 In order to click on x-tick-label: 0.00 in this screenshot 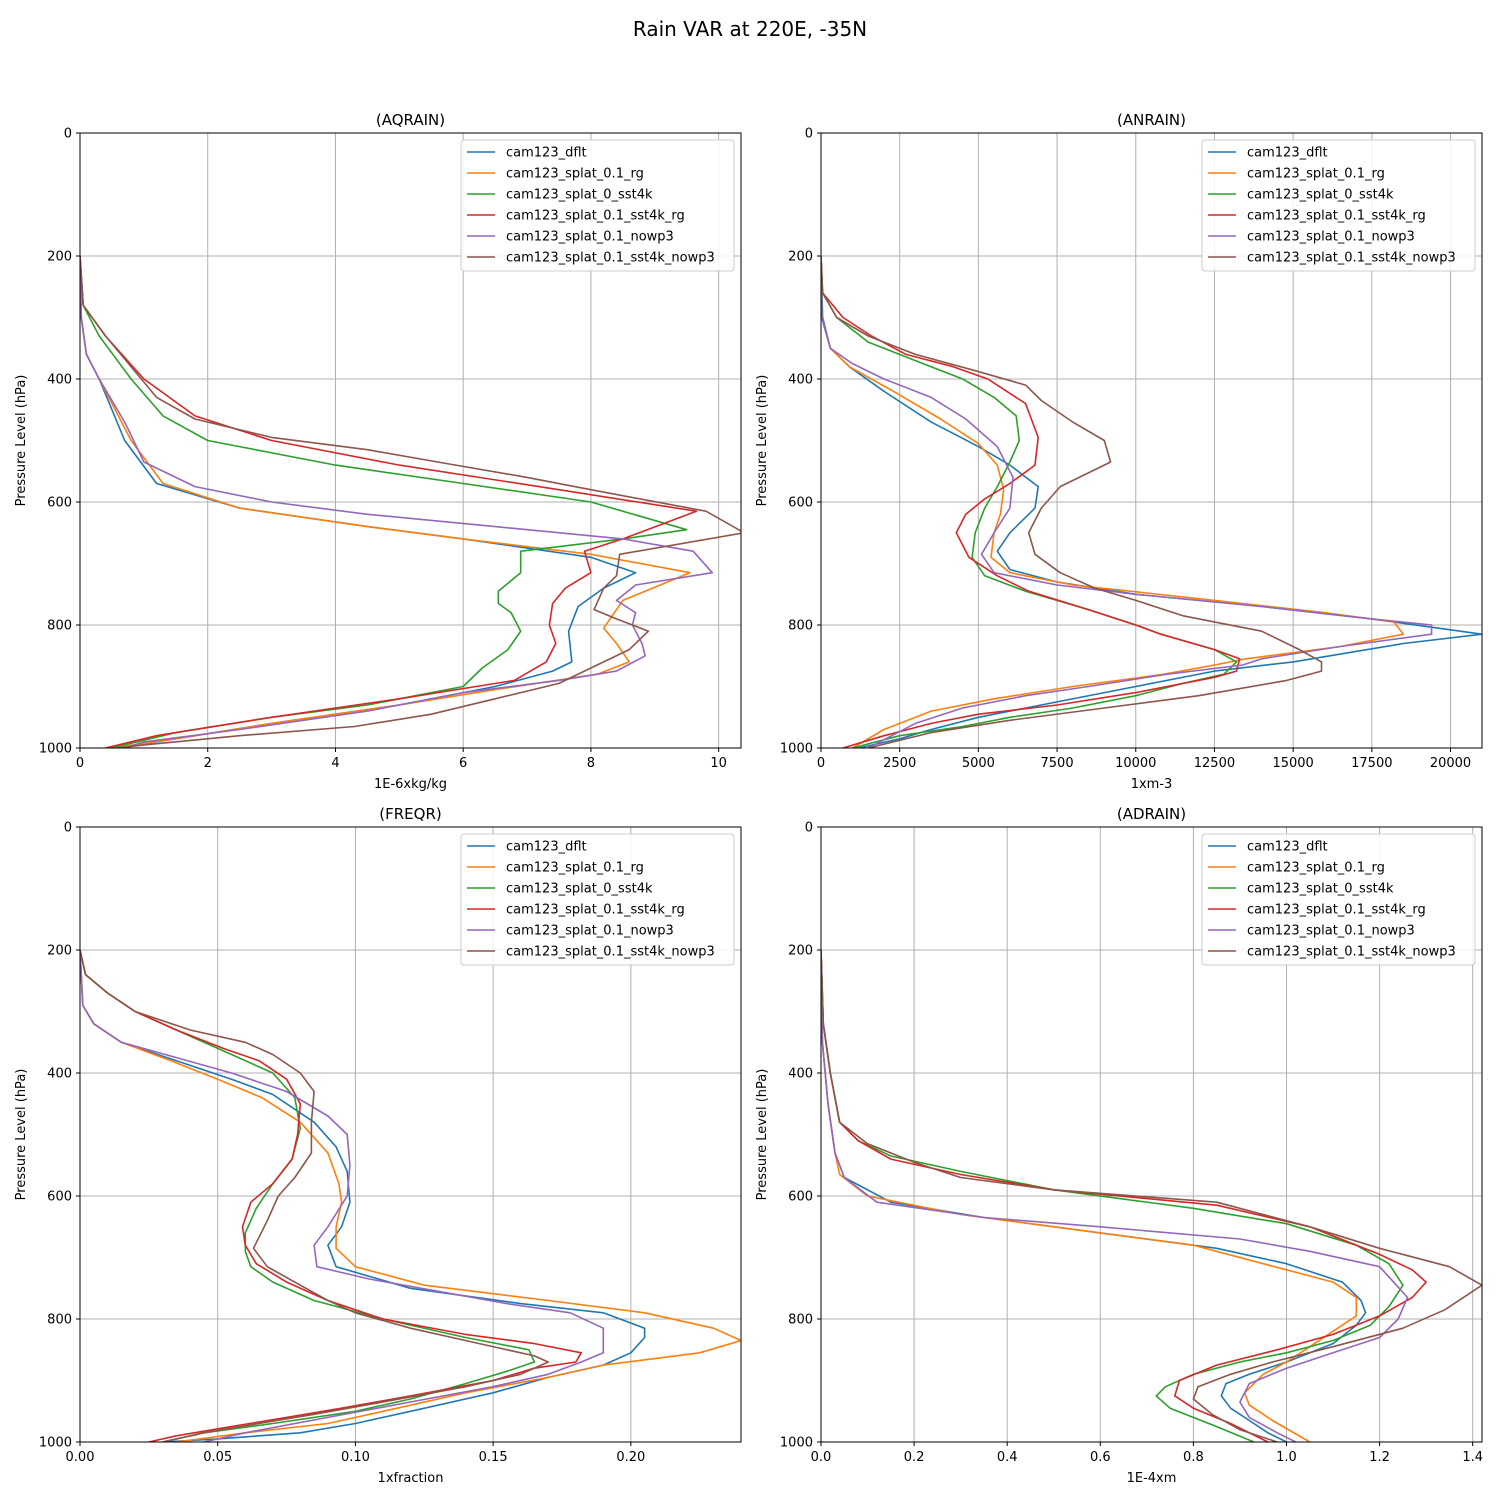, I will do `click(80, 1457)`.